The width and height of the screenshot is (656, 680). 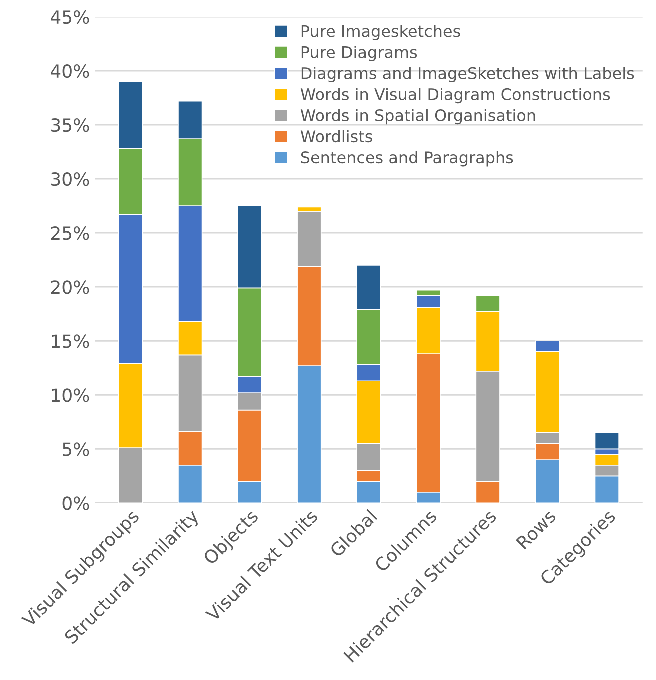 What do you see at coordinates (71, 125) in the screenshot?
I see `y-tick-label: 35%` at bounding box center [71, 125].